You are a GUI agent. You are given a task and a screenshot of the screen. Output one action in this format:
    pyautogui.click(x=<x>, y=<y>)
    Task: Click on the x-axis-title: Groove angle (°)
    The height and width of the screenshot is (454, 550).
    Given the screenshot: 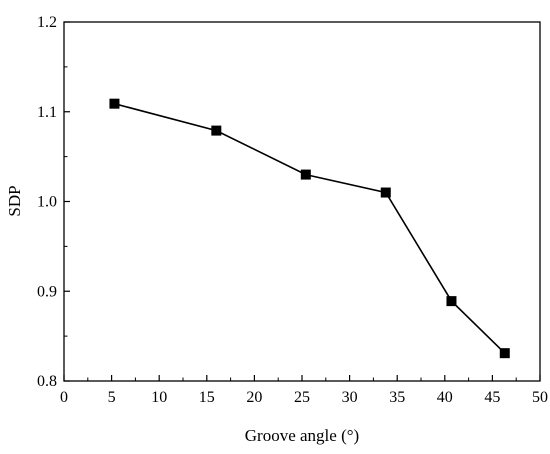 What is the action you would take?
    pyautogui.click(x=302, y=435)
    